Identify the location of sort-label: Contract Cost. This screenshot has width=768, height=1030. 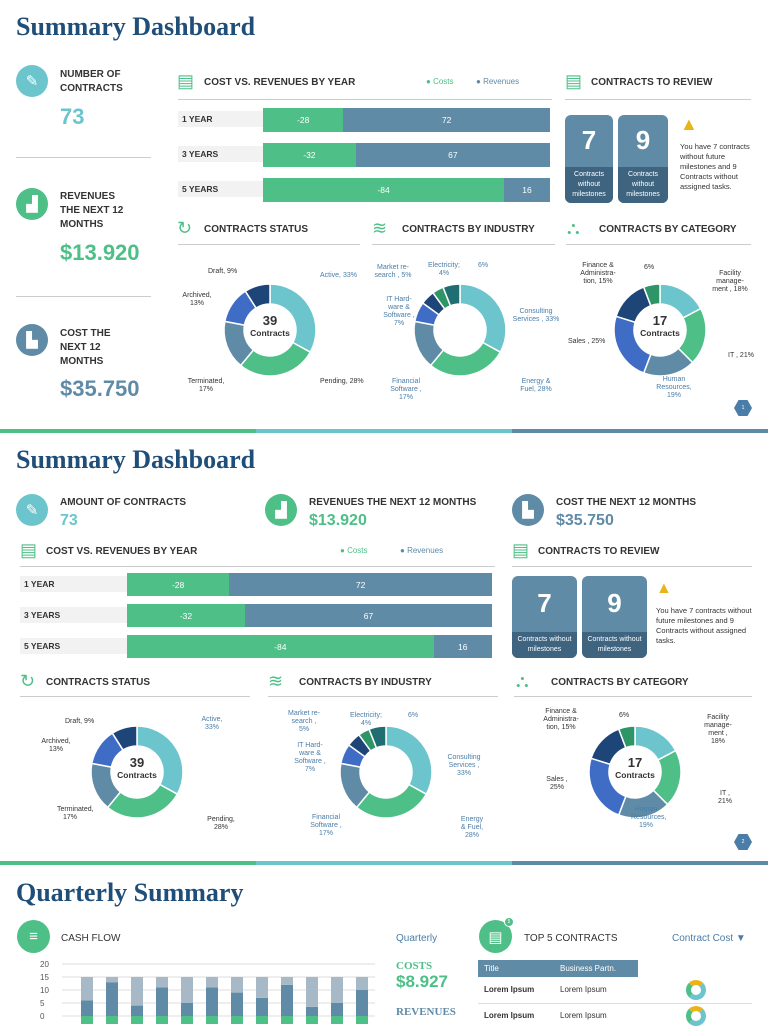
(703, 938).